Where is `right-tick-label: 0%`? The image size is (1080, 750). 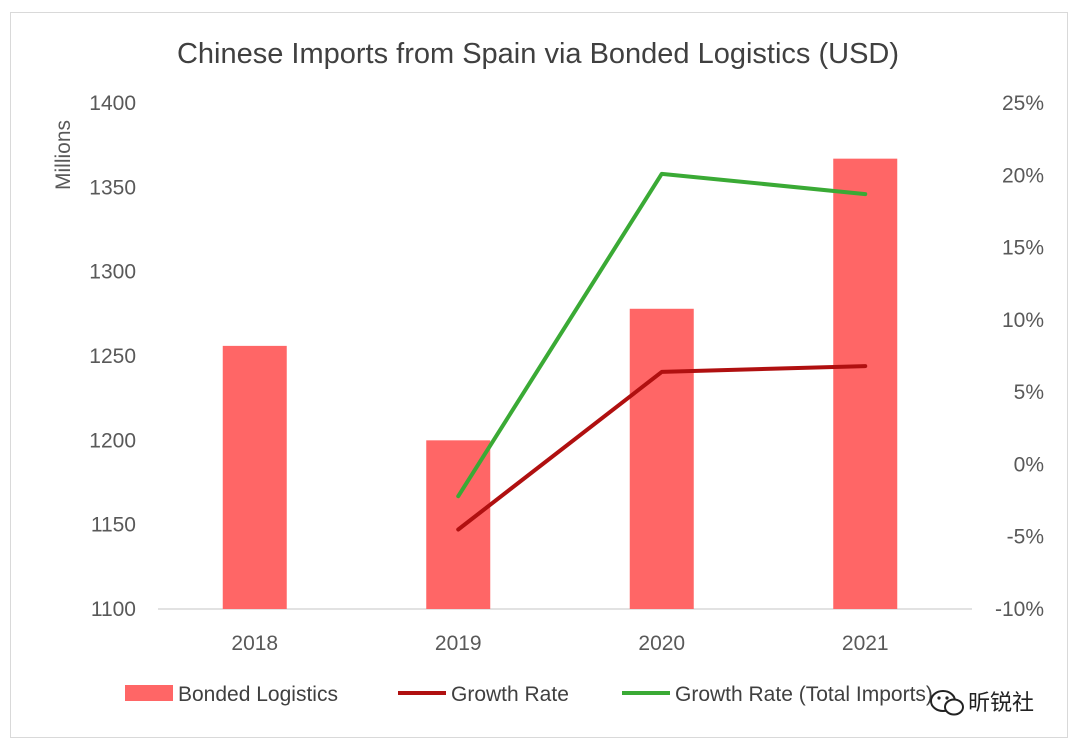
right-tick-label: 0% is located at coordinates (1029, 464).